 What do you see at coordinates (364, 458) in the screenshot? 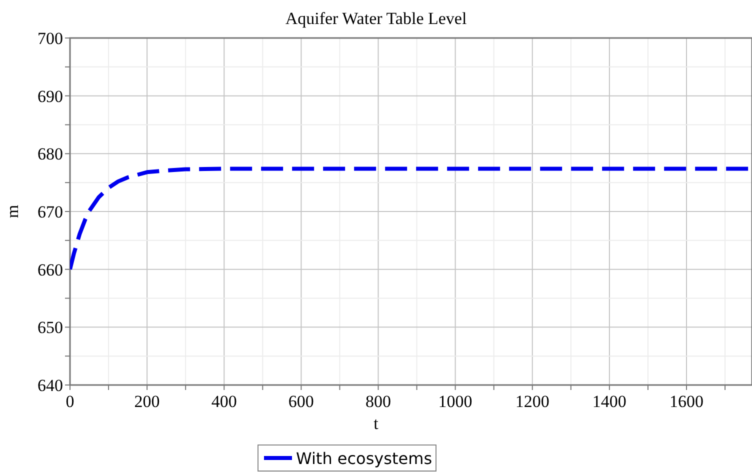
I see `legend-label: With ecosystems` at bounding box center [364, 458].